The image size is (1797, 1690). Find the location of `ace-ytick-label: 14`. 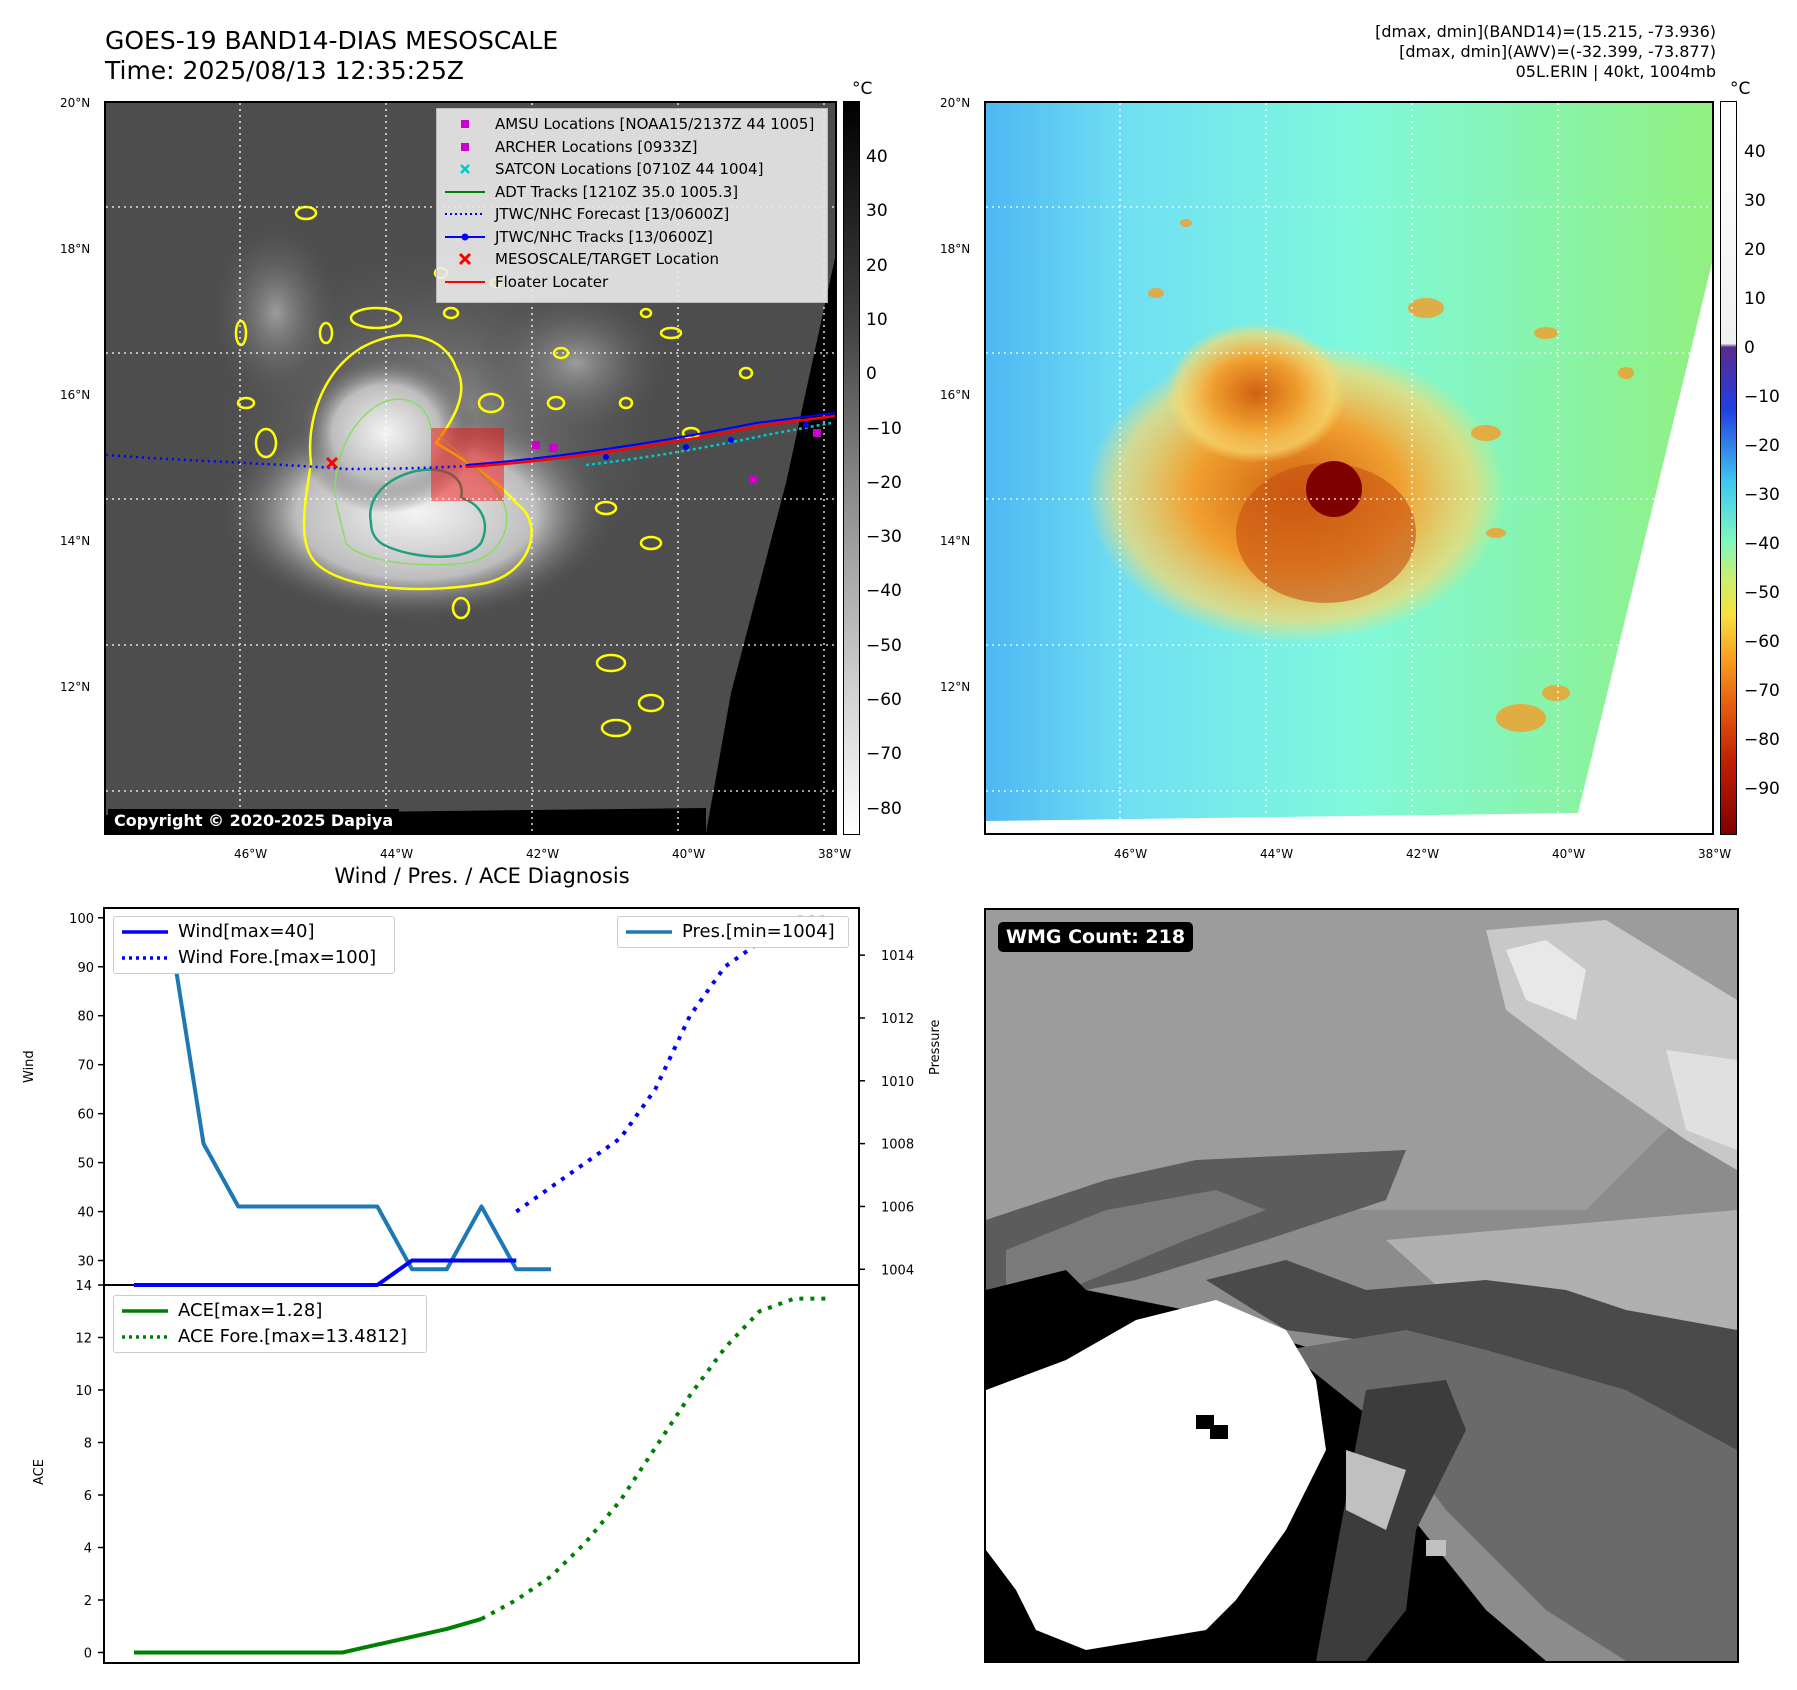

ace-ytick-label: 14 is located at coordinates (83, 1286).